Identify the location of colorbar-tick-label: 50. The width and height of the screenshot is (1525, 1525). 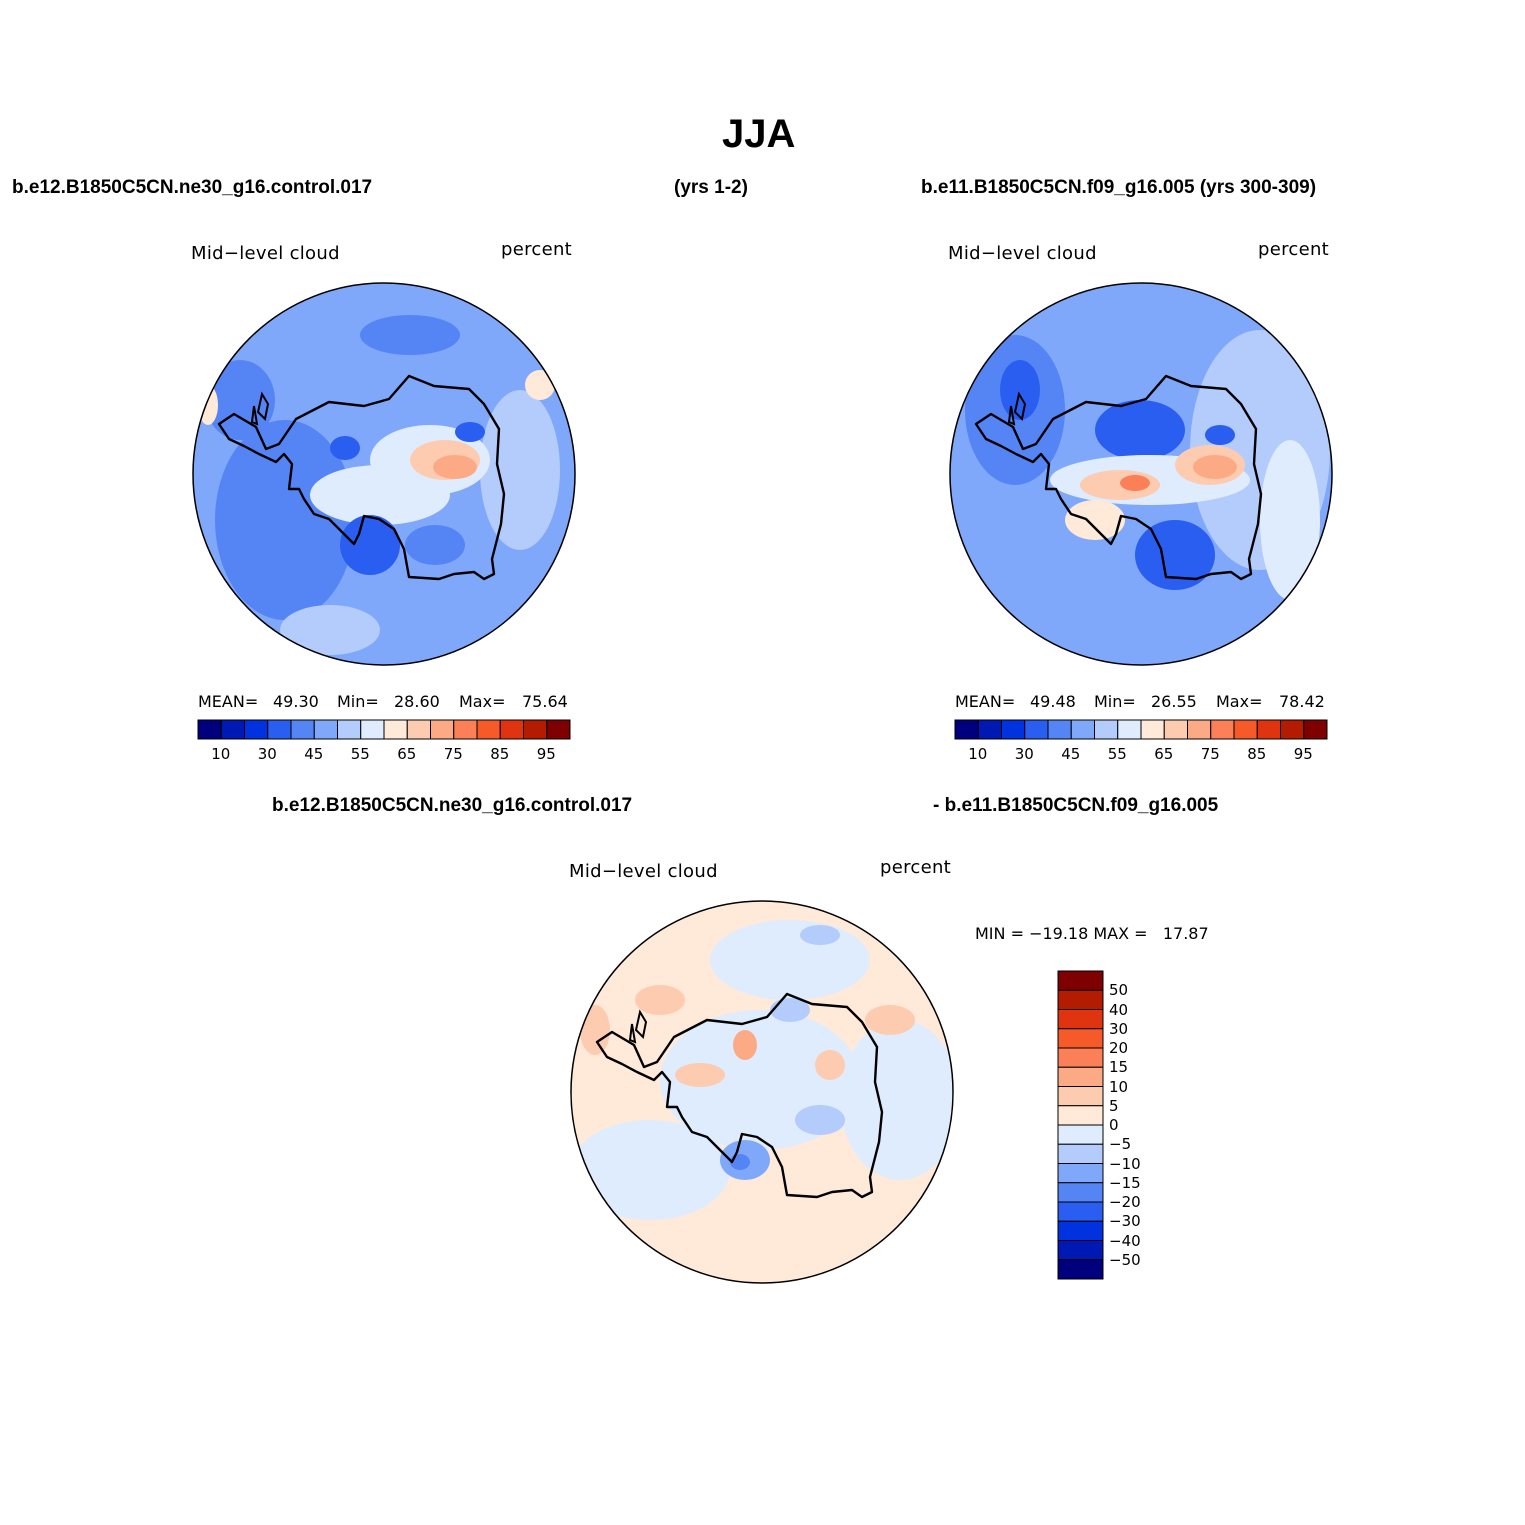
(1119, 990).